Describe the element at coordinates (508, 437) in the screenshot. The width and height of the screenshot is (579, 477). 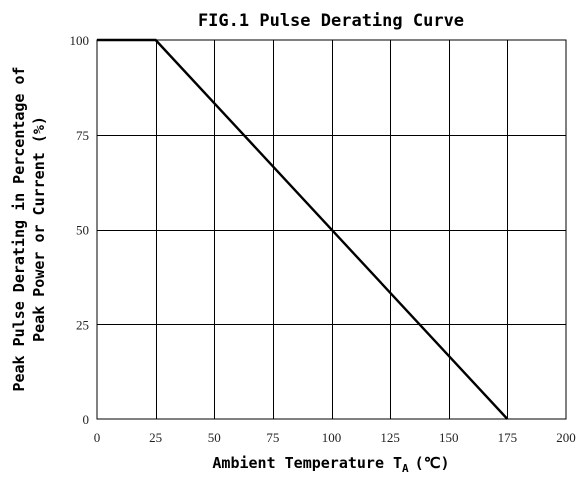
I see `x-tick-label: 175` at that location.